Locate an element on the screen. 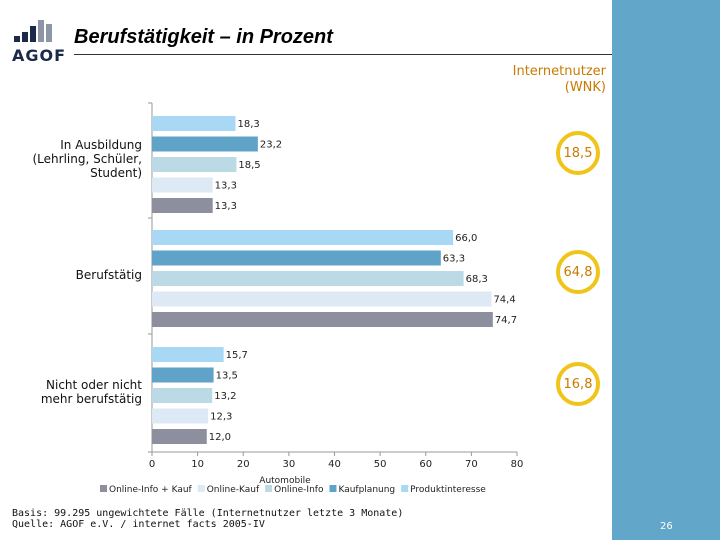  data-label: 74,7 is located at coordinates (506, 320).